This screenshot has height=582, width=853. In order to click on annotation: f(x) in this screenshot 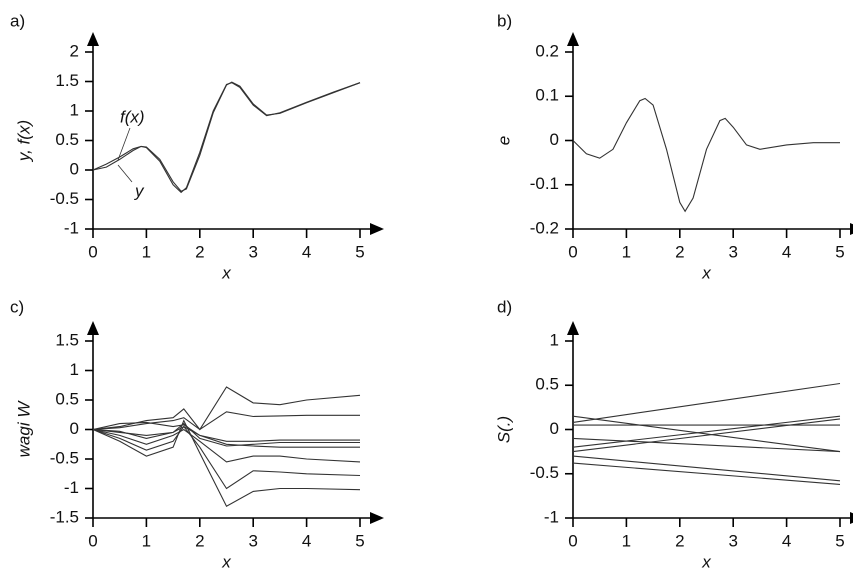, I will do `click(132, 116)`.